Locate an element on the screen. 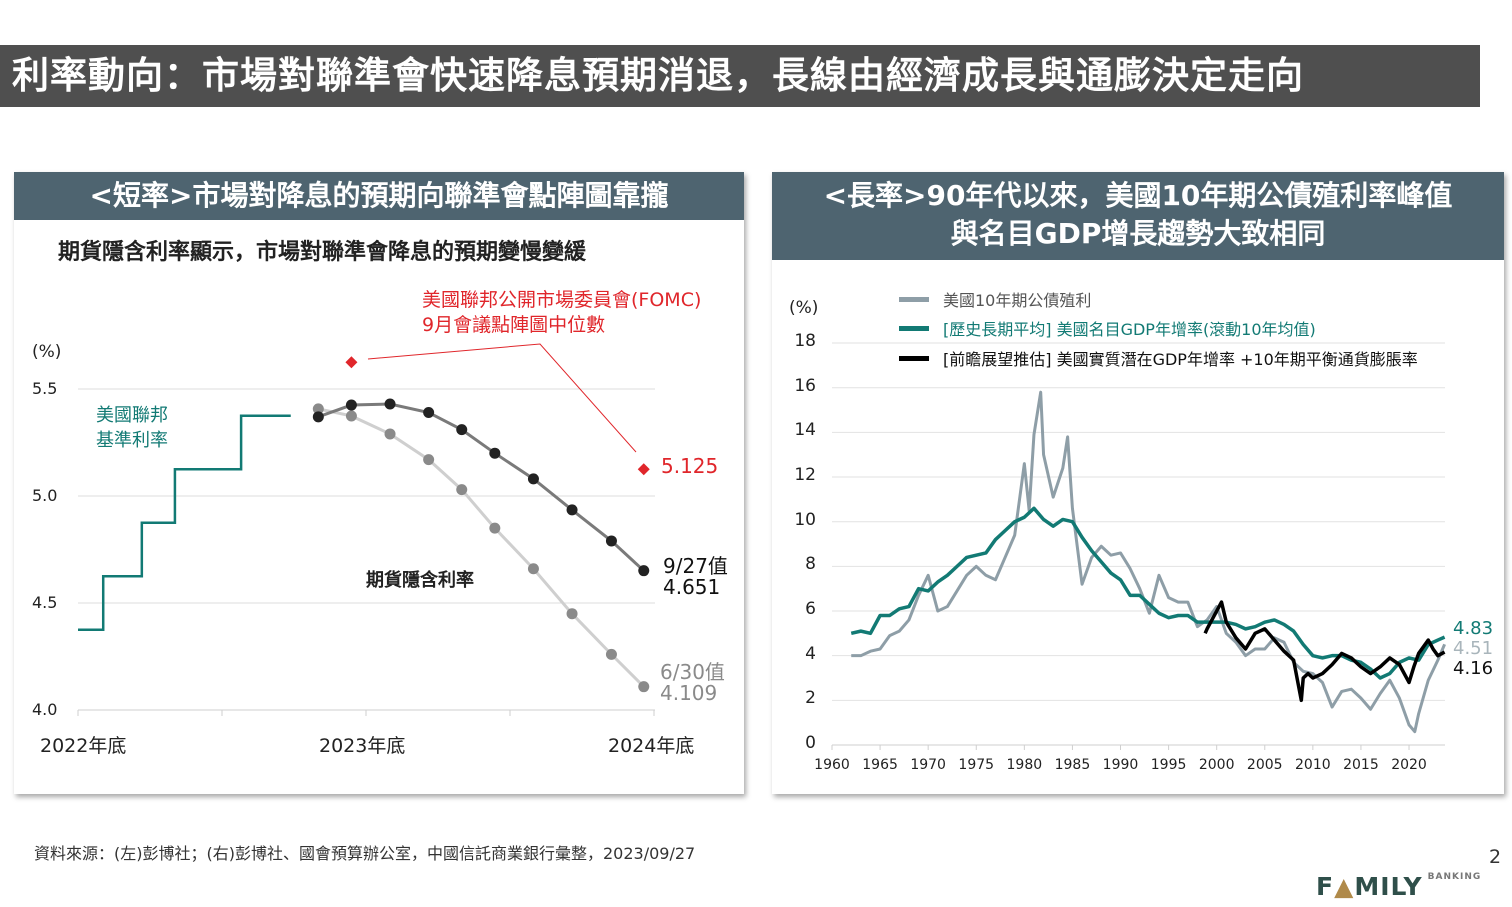  left-chart-title: 期貨隱含利率顯示，市場對聯準會降息的預期變慢變緩 is located at coordinates (322, 252).